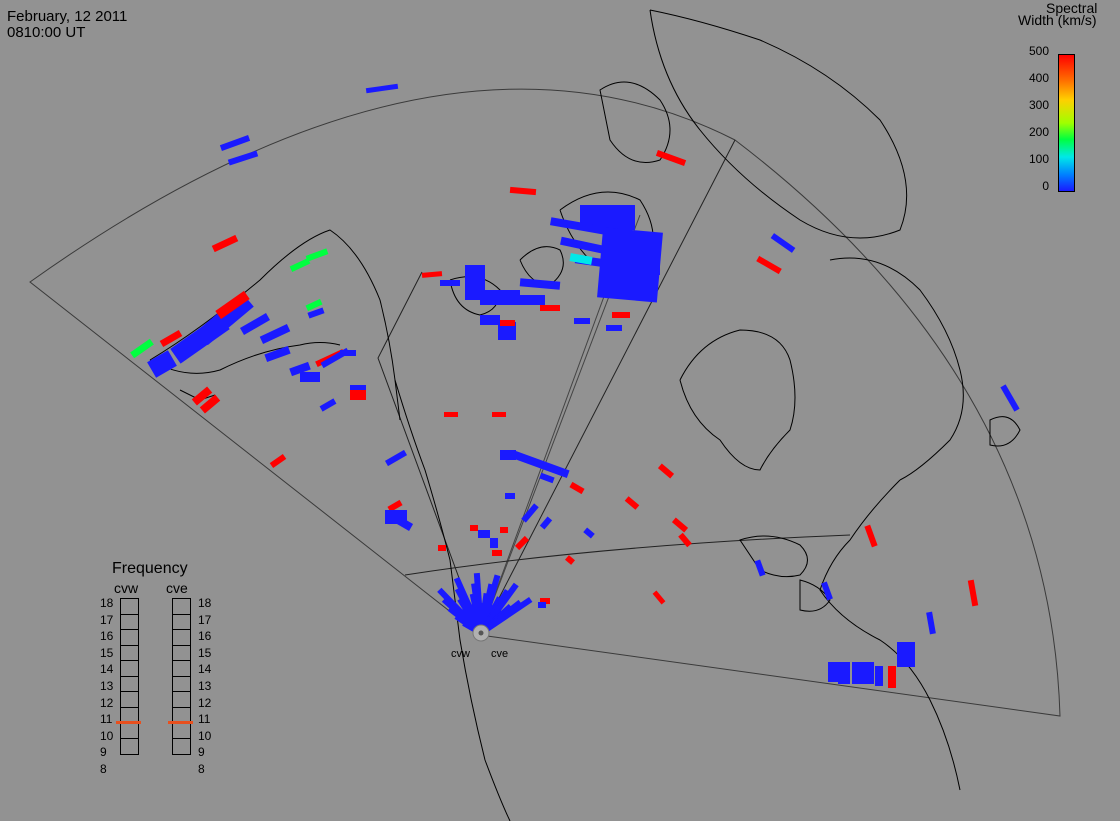 The width and height of the screenshot is (1120, 821). What do you see at coordinates (205, 735) in the screenshot?
I see `frequency-tick-right: 10` at bounding box center [205, 735].